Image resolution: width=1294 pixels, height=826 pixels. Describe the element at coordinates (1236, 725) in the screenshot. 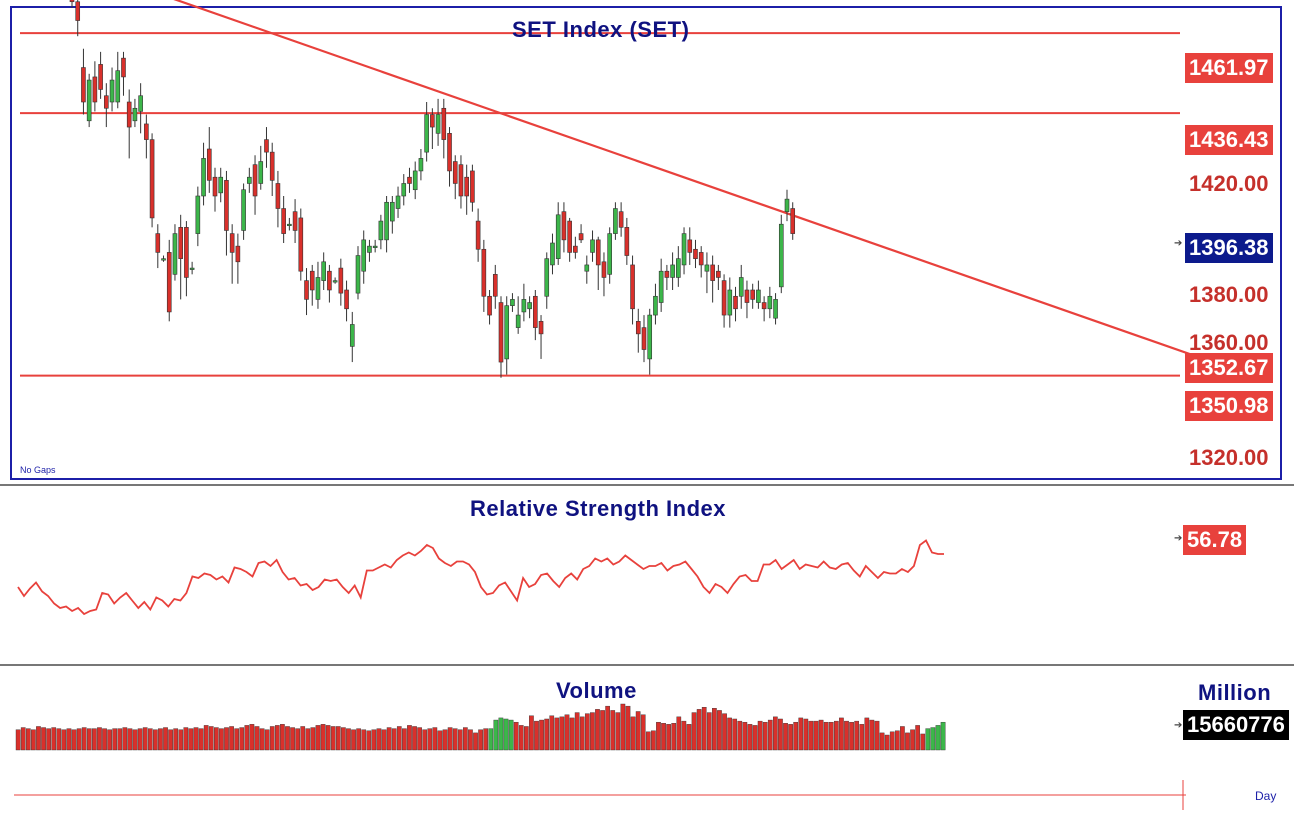

I see `volume-value-tag: 15660776` at that location.